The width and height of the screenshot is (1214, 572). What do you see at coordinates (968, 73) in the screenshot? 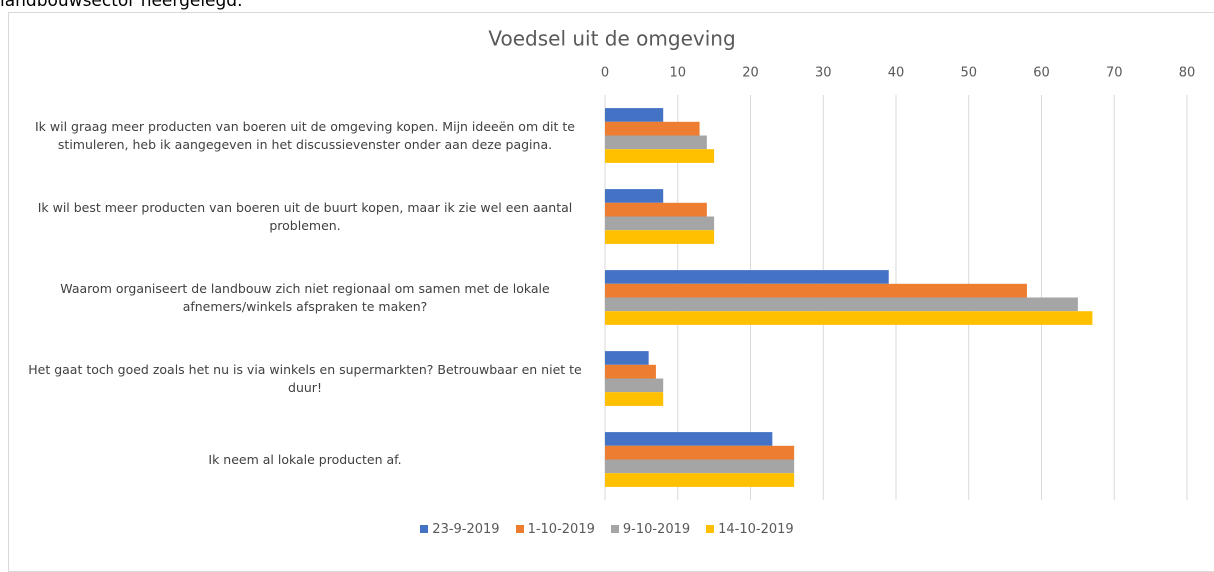
I see `x-tick-label: 50` at bounding box center [968, 73].